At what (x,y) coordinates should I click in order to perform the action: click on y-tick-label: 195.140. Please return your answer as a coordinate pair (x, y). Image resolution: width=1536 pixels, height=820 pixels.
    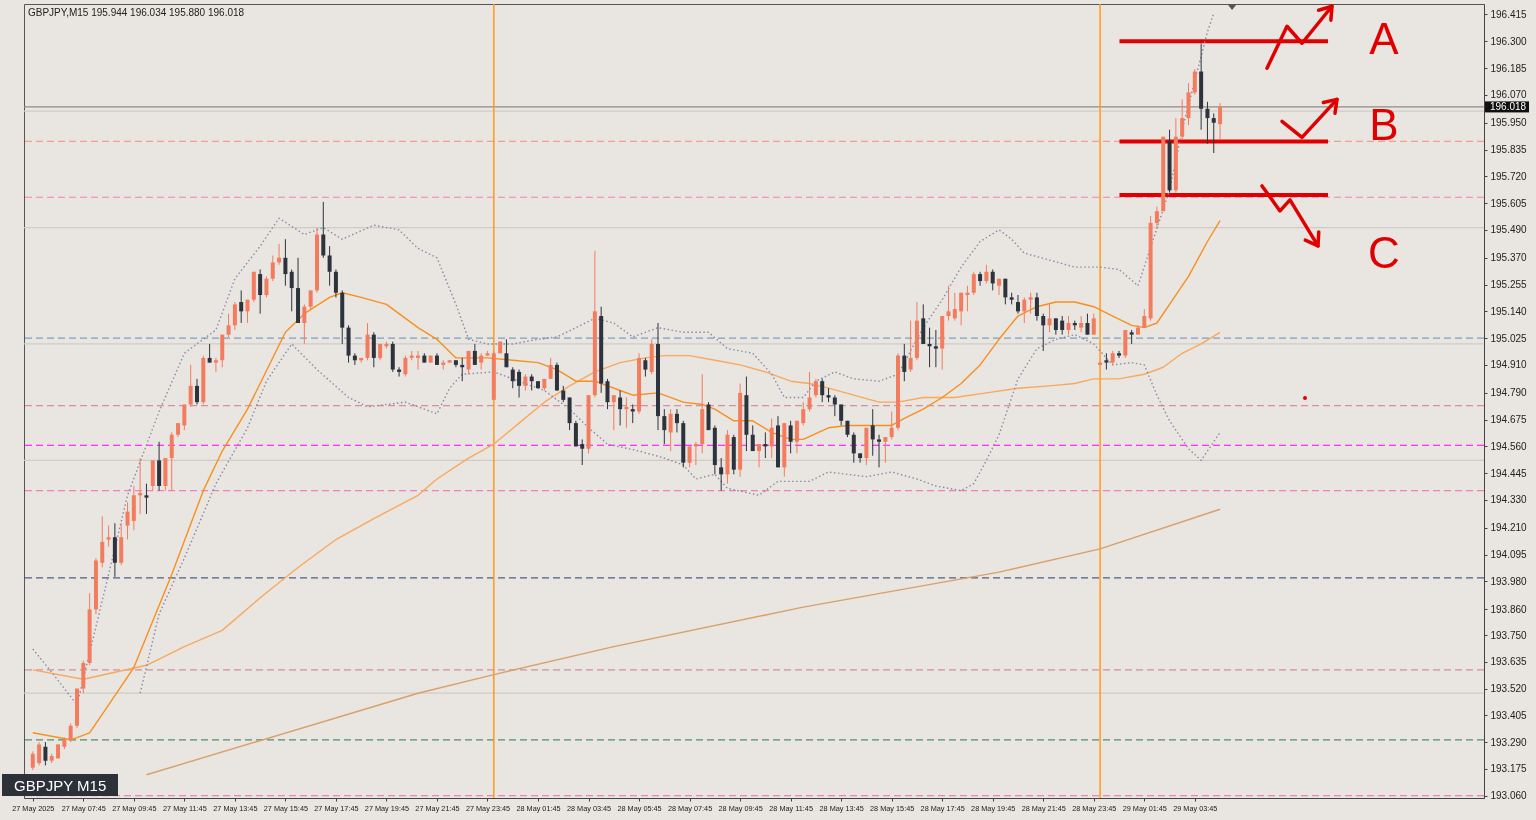
    Looking at the image, I should click on (1509, 311).